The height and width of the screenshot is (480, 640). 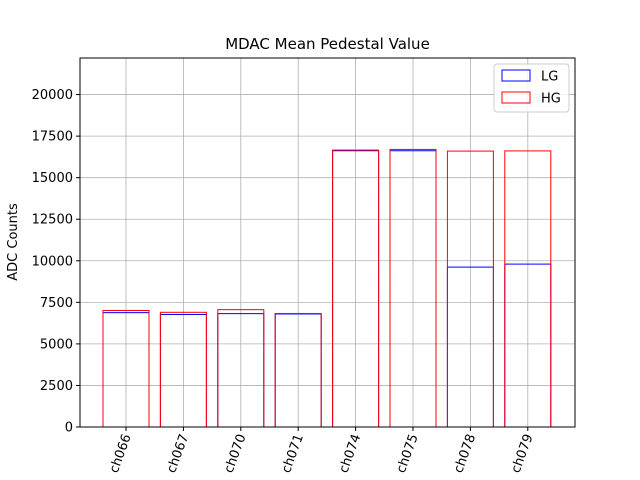 I want to click on legend-swatch-lg, so click(x=516, y=75).